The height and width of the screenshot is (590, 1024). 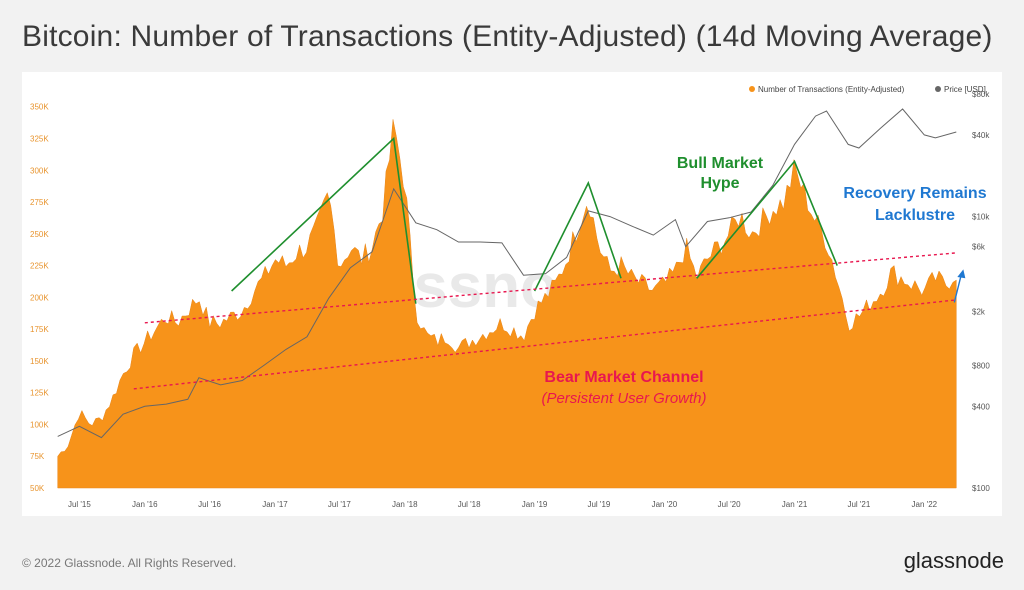 I want to click on y-tick-label-left: 100K, so click(x=39, y=424).